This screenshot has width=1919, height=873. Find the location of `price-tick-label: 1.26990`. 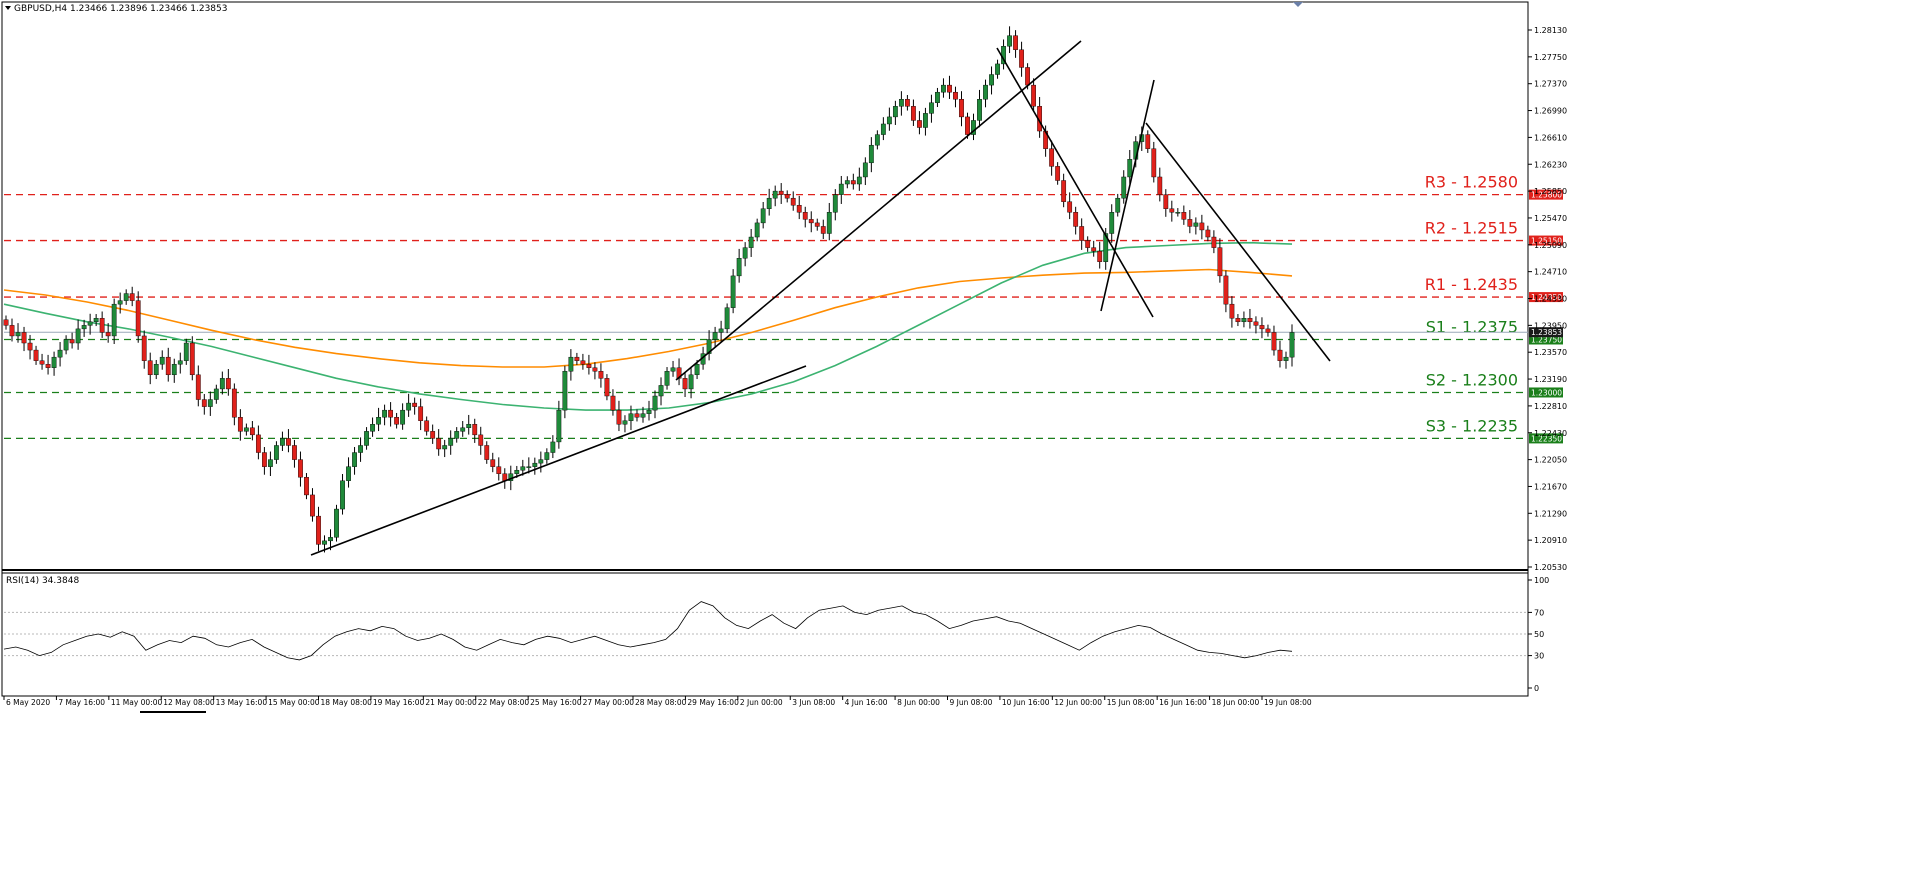

price-tick-label: 1.26990 is located at coordinates (1550, 111).